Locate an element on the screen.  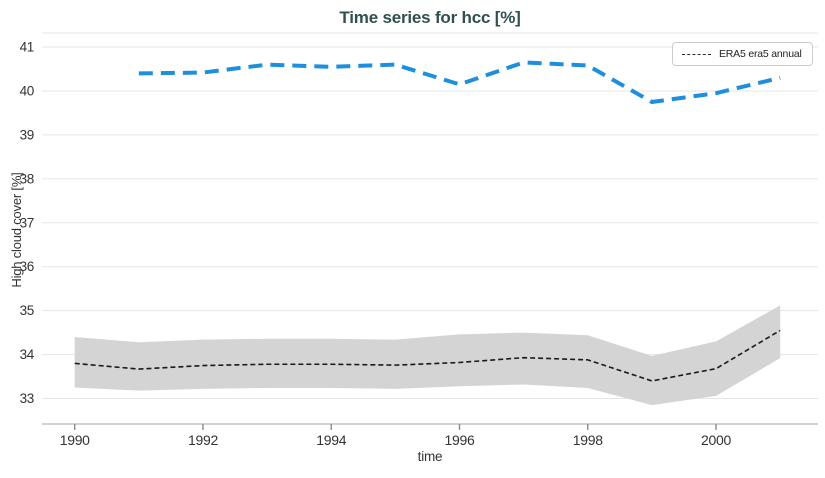
y-tick-label: 38 is located at coordinates (27, 178).